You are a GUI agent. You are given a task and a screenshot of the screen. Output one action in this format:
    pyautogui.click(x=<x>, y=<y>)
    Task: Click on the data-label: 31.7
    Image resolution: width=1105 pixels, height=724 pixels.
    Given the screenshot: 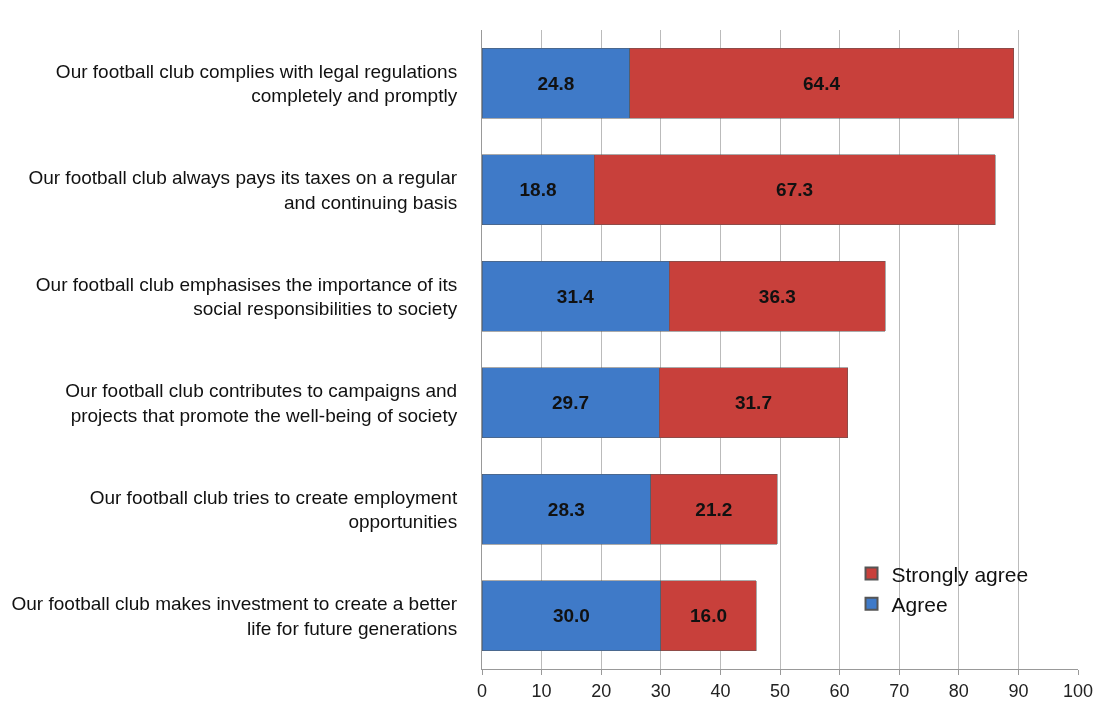 What is the action you would take?
    pyautogui.click(x=753, y=403)
    